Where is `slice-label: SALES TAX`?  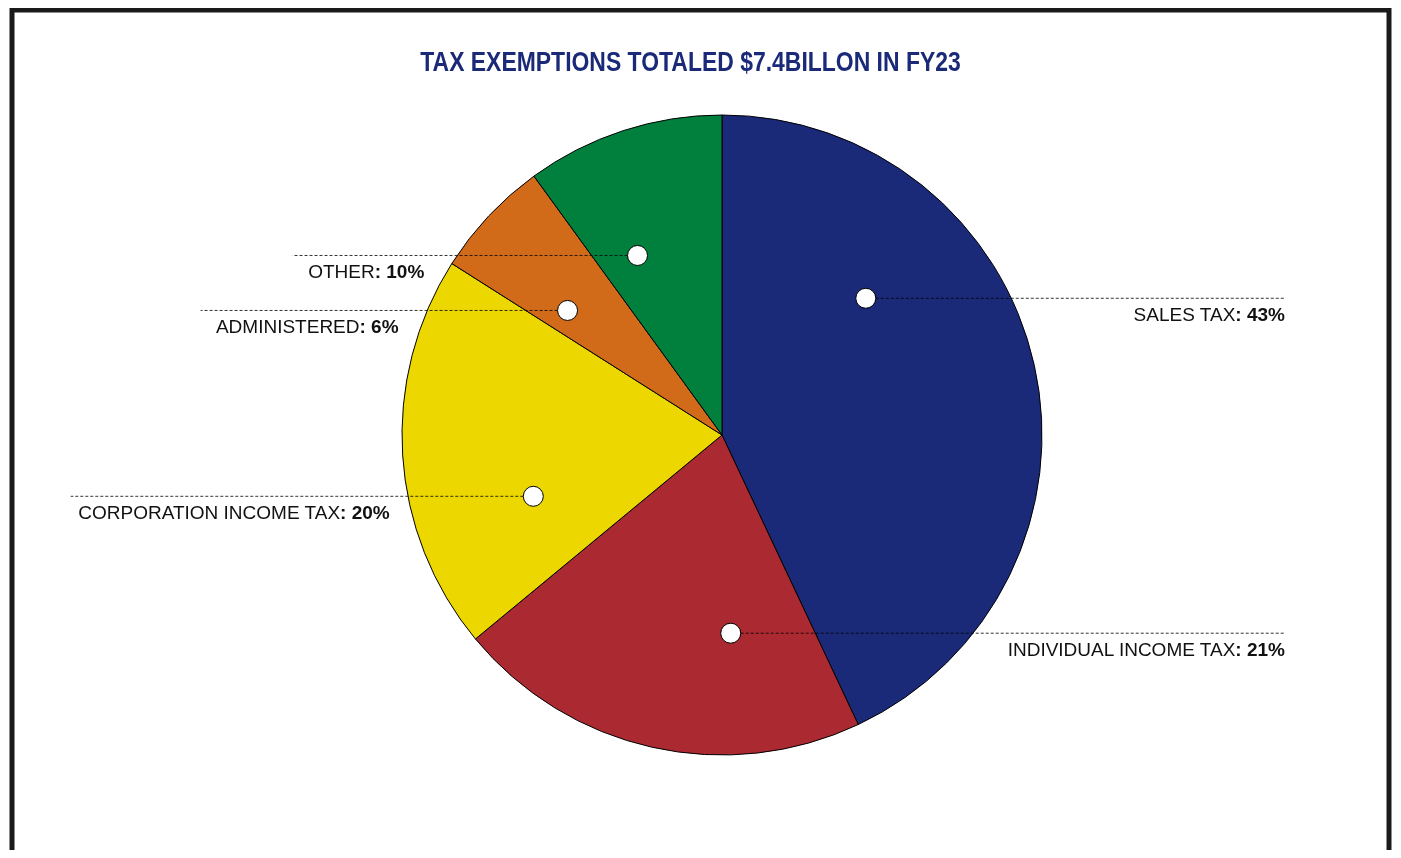
slice-label: SALES TAX is located at coordinates (1184, 315).